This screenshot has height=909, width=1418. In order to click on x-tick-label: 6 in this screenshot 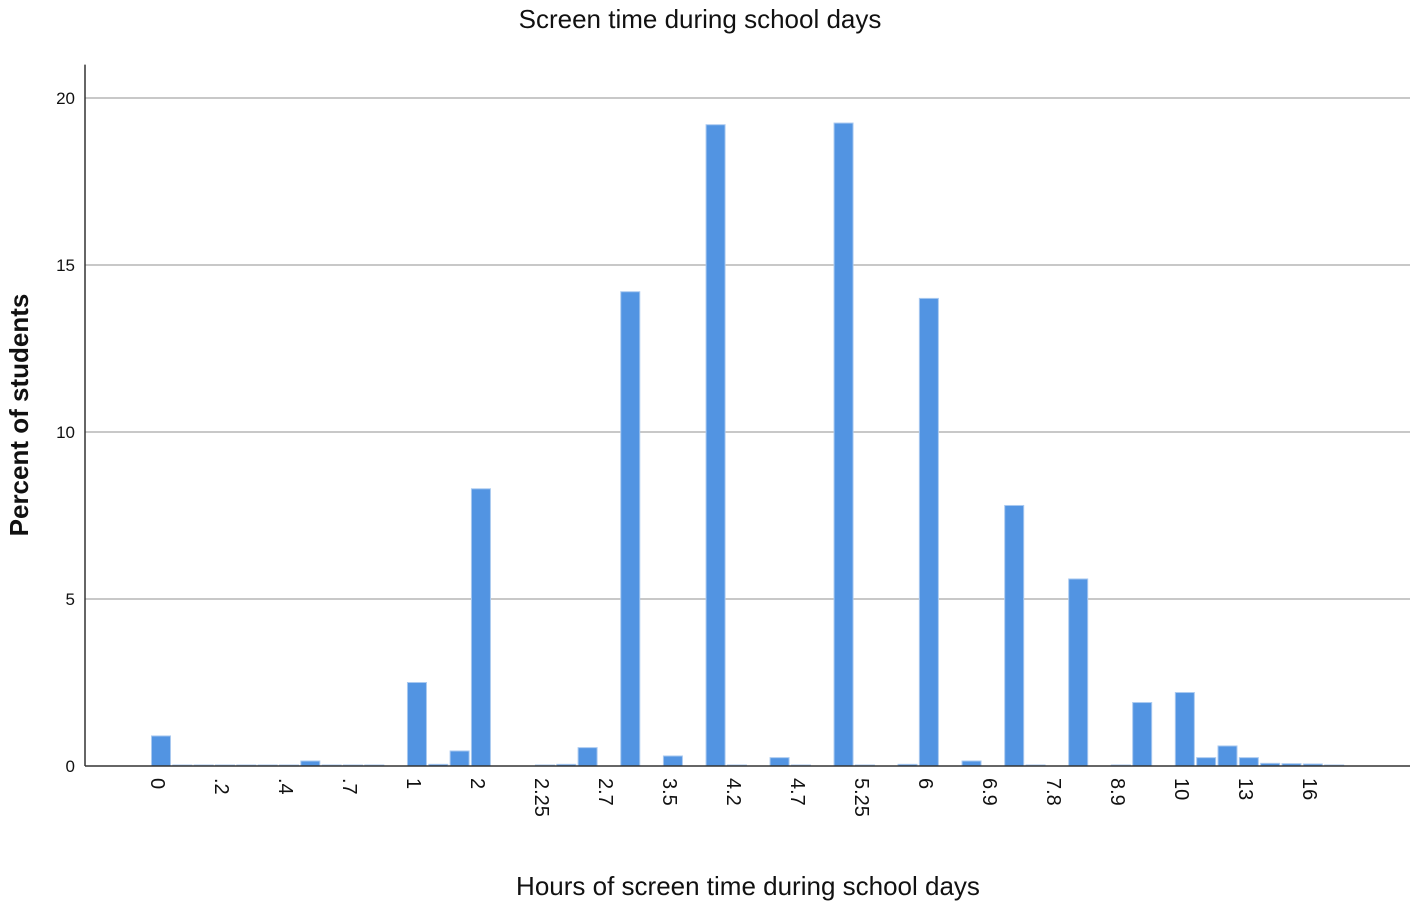, I will do `click(925, 783)`.